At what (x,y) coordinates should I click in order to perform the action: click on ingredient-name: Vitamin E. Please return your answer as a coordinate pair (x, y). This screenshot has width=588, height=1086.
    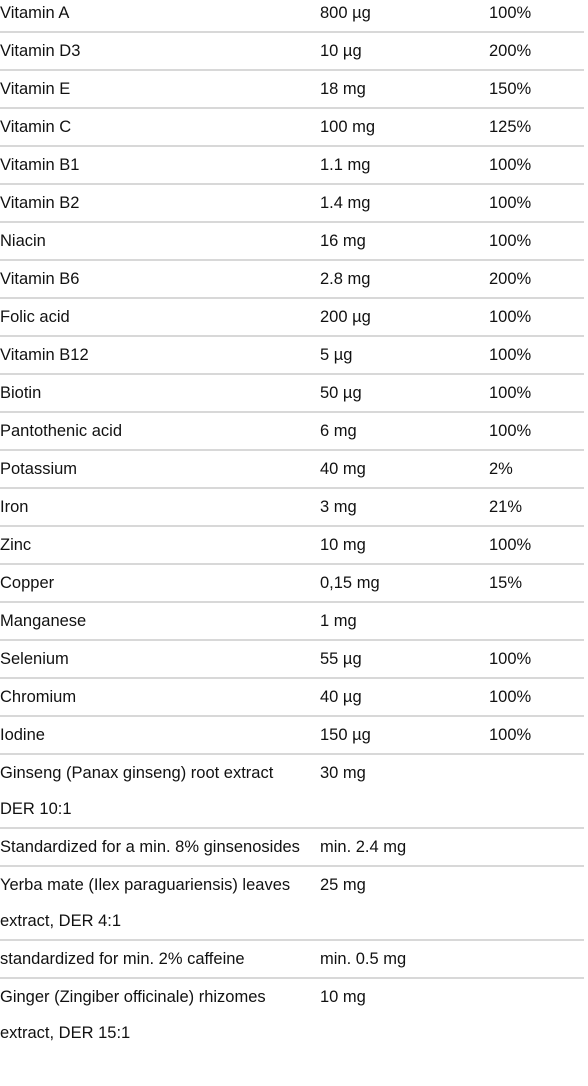
    Looking at the image, I should click on (160, 89).